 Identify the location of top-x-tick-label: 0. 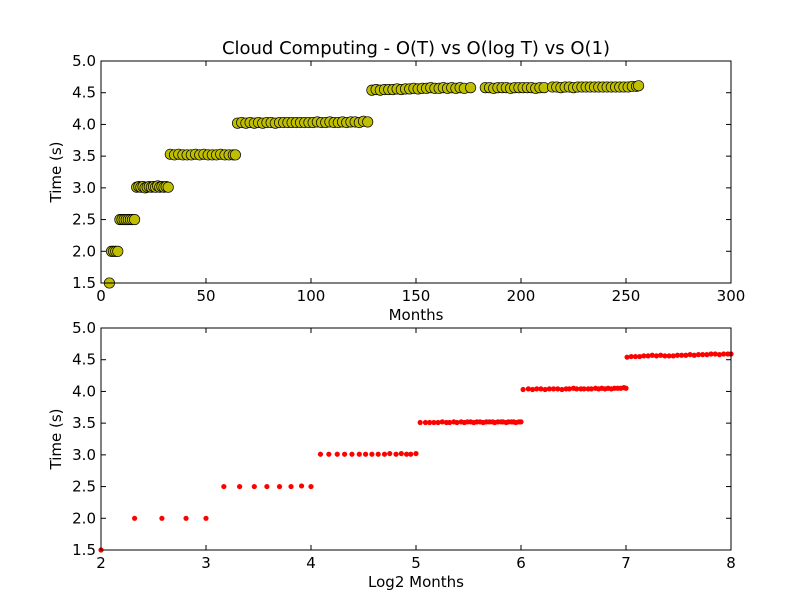
(101, 296).